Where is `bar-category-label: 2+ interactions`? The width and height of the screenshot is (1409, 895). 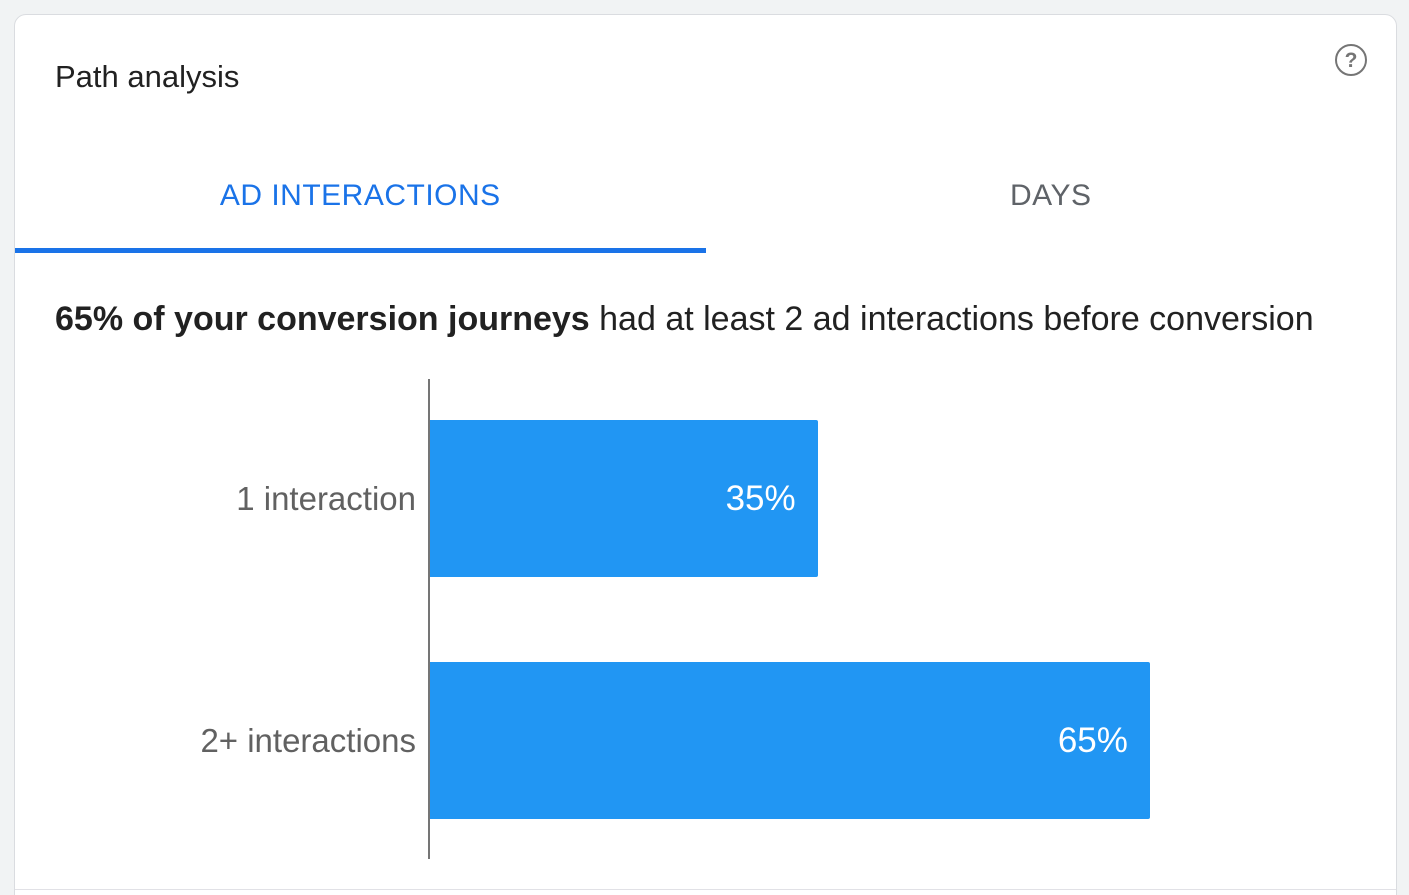
bar-category-label: 2+ interactions is located at coordinates (308, 740).